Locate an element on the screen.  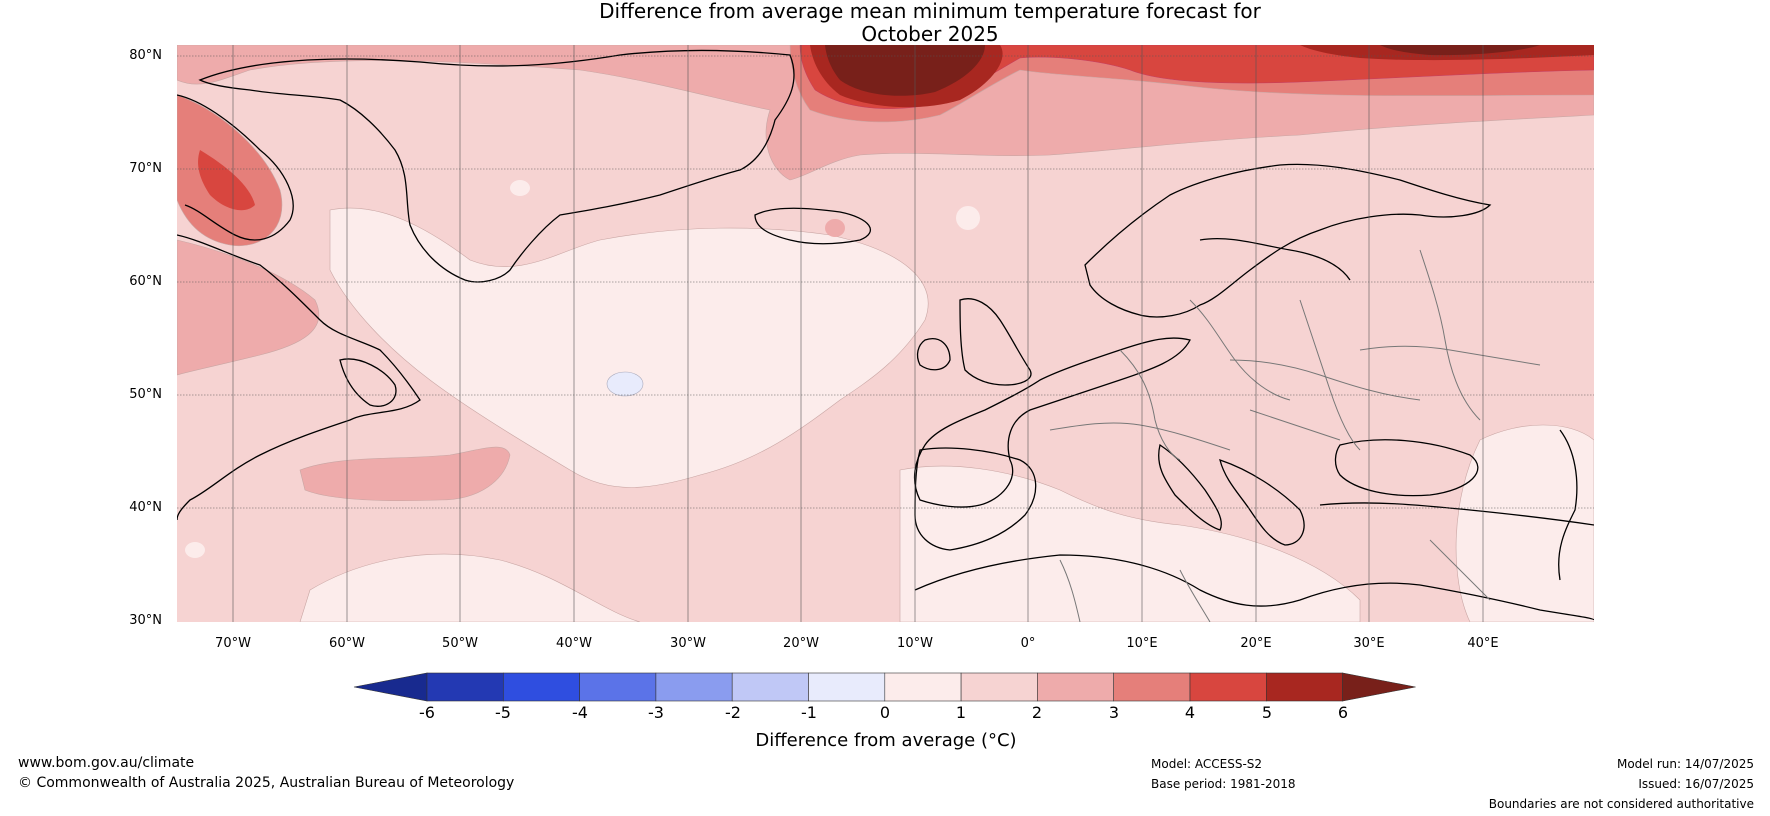
colorbar is located at coordinates (884, 687).